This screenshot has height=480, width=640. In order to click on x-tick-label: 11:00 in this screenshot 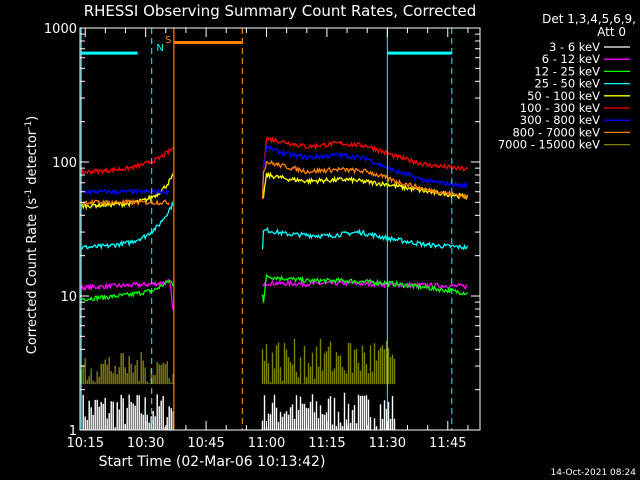, I will do `click(266, 443)`.